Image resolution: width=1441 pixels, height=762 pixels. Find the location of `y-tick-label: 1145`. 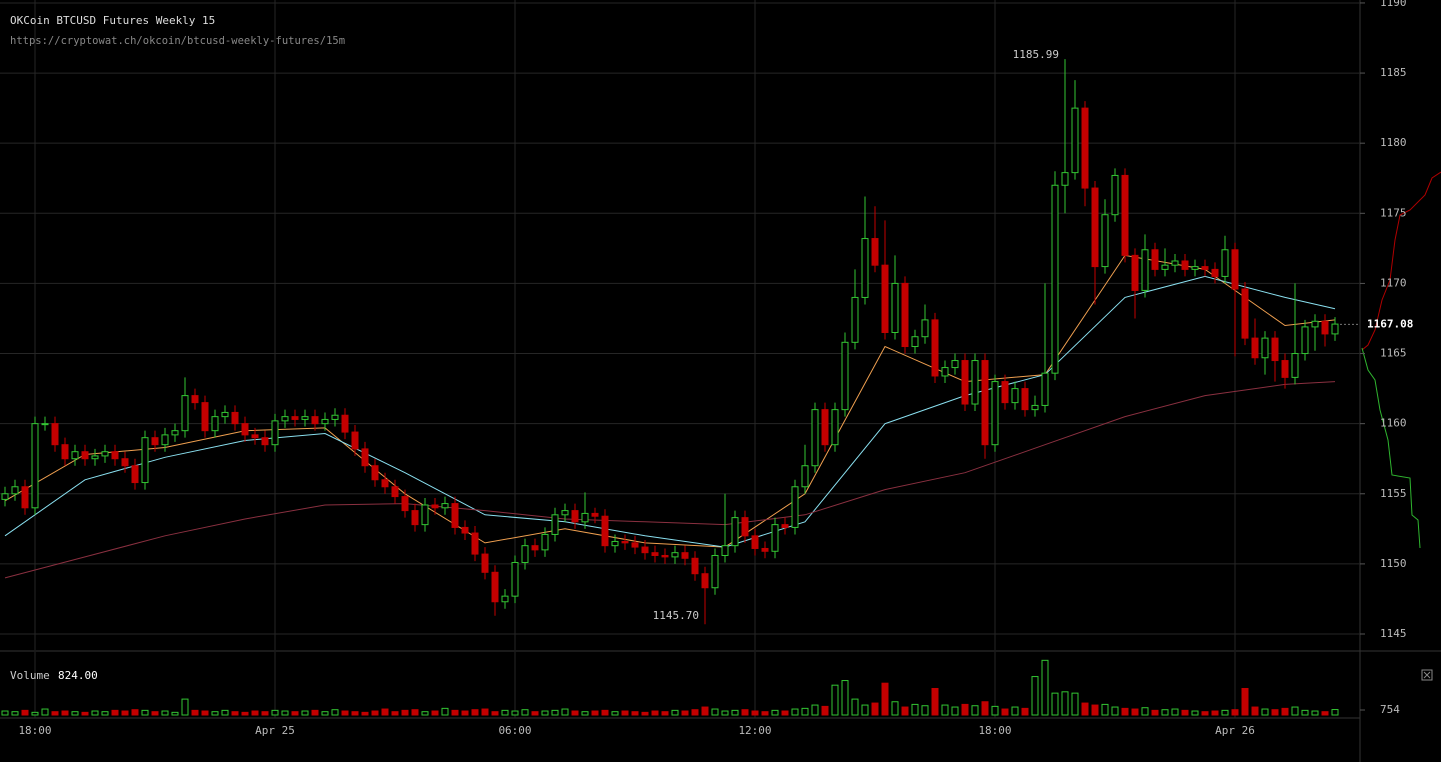

y-tick-label: 1145 is located at coordinates (1393, 633).